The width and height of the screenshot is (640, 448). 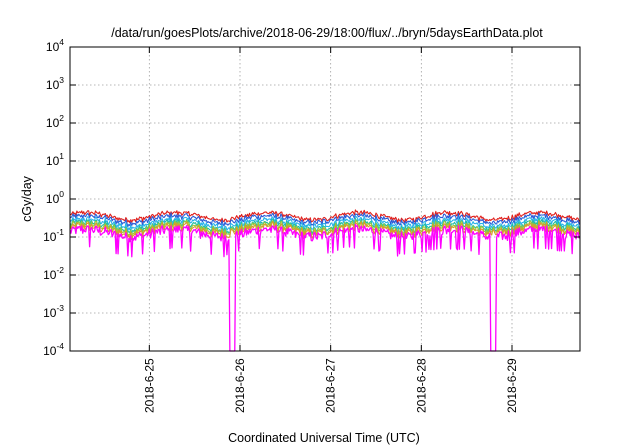 I want to click on x-tick-label: 2018-6-25, so click(x=149, y=385).